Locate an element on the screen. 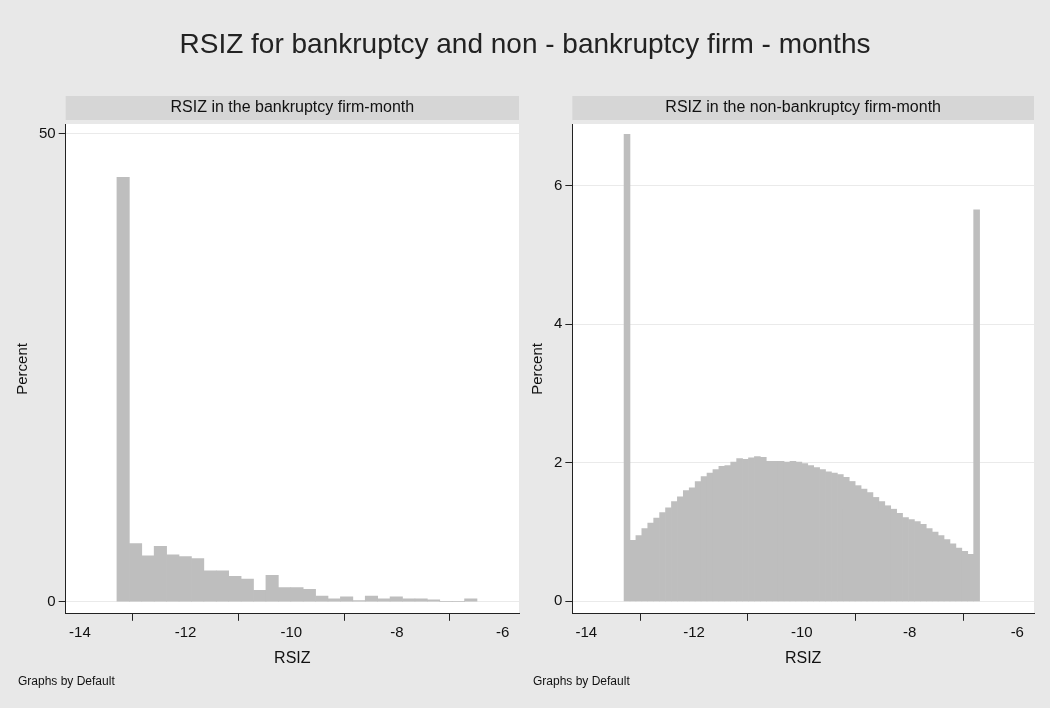  y-tick-label: 2 is located at coordinates (558, 461).